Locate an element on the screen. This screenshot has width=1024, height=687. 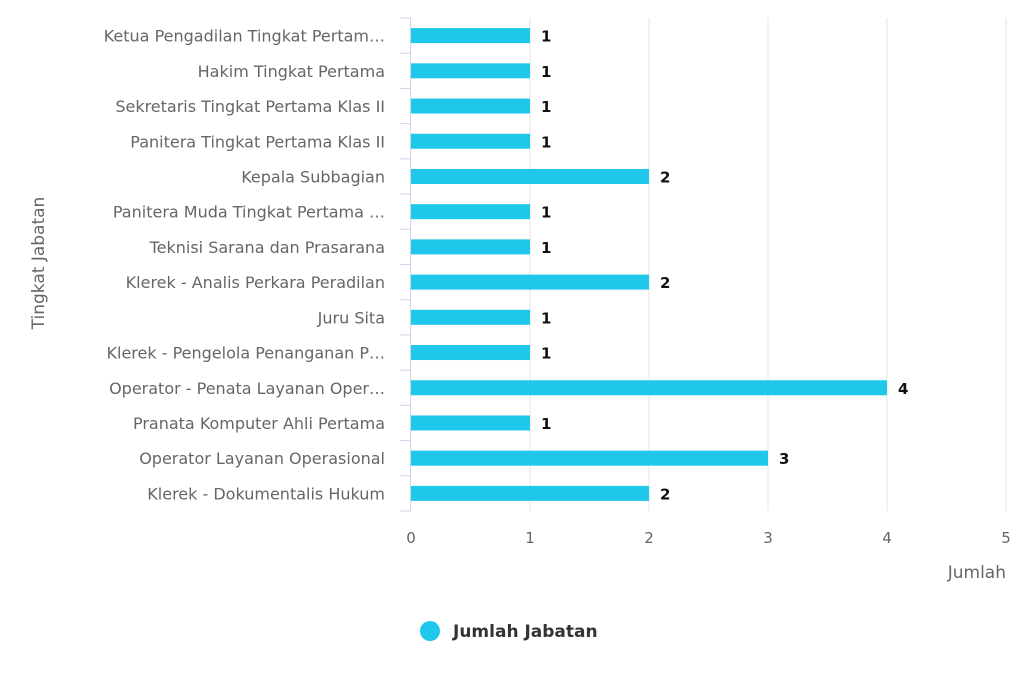
x-axis-title: Jumlah is located at coordinates (976, 573).